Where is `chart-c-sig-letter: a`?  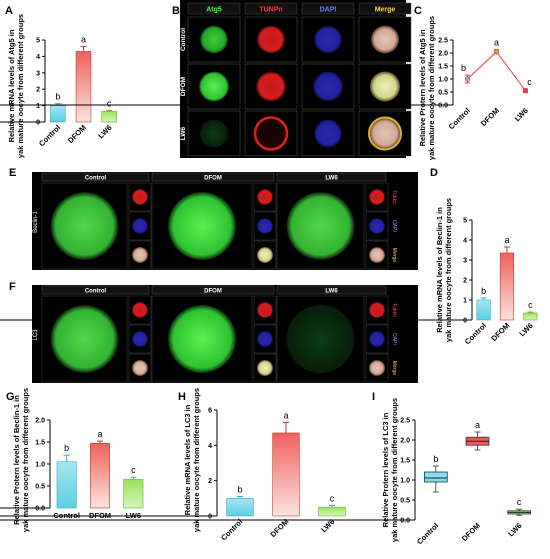
chart-c-sig-letter: a is located at coordinates (496, 43).